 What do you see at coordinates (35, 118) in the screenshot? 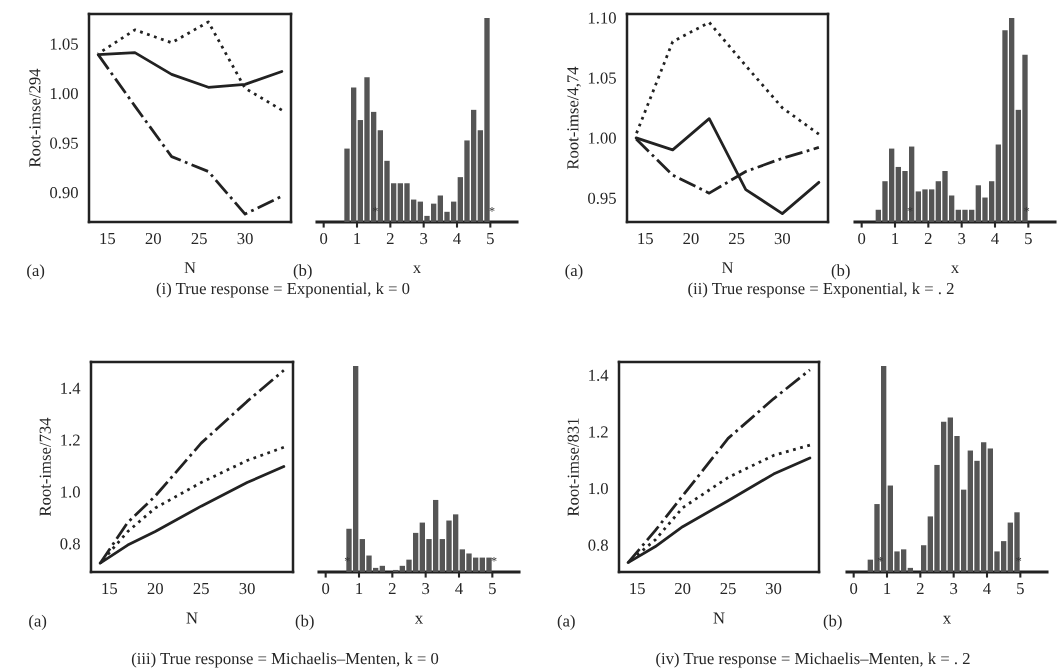
I see `y-axis-title: Root-imse/294` at bounding box center [35, 118].